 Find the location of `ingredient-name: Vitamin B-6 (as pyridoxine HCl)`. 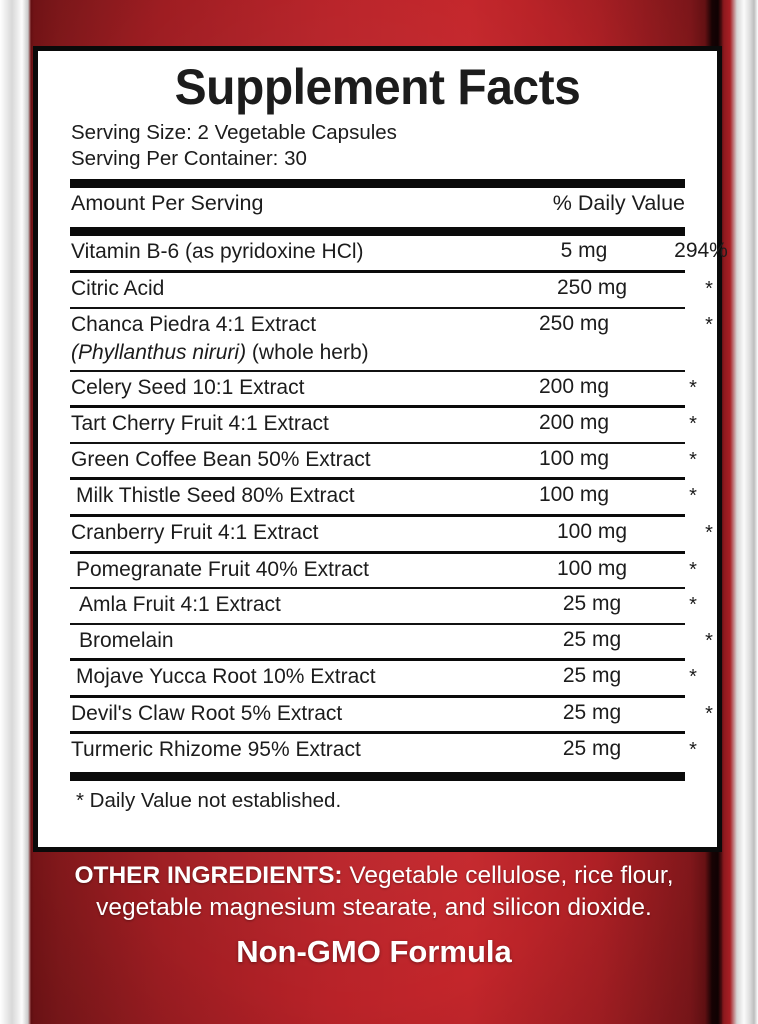

ingredient-name: Vitamin B-6 (as pyridoxine HCl) is located at coordinates (217, 252).